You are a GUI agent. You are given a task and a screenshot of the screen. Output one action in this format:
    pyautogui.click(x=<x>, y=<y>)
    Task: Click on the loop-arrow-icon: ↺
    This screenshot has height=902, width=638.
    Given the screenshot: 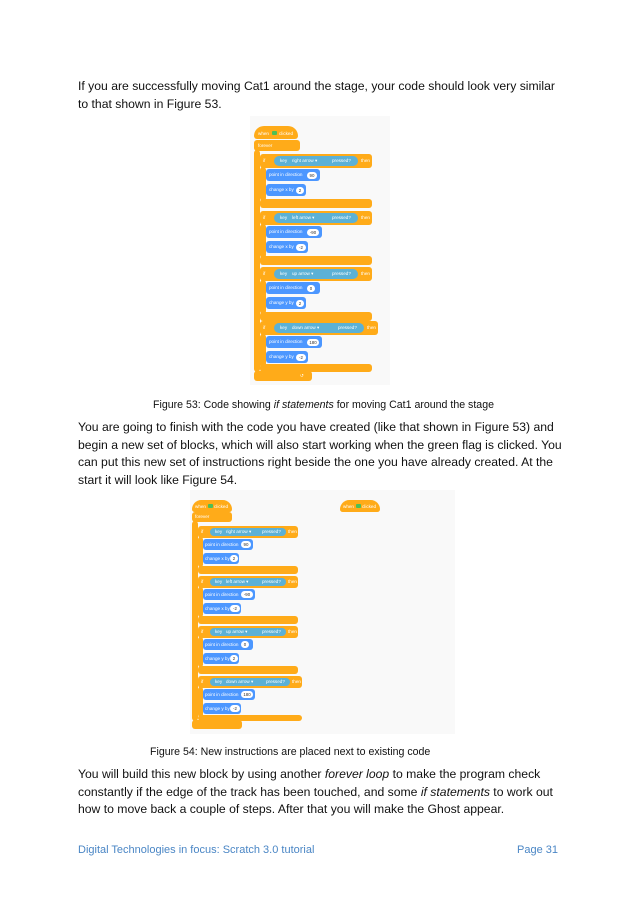 What is the action you would take?
    pyautogui.click(x=302, y=375)
    